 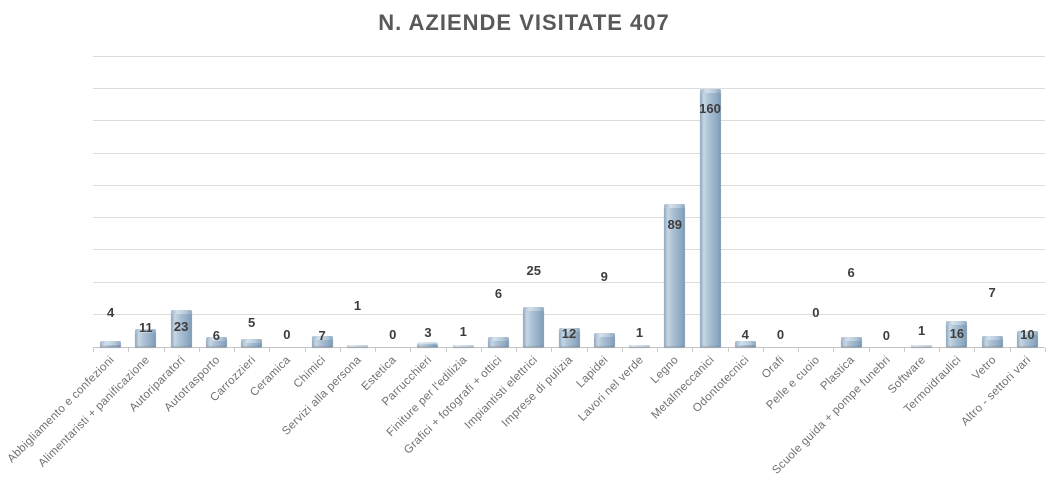 I want to click on x-axis-label: Altro - settori vari, so click(x=996, y=391).